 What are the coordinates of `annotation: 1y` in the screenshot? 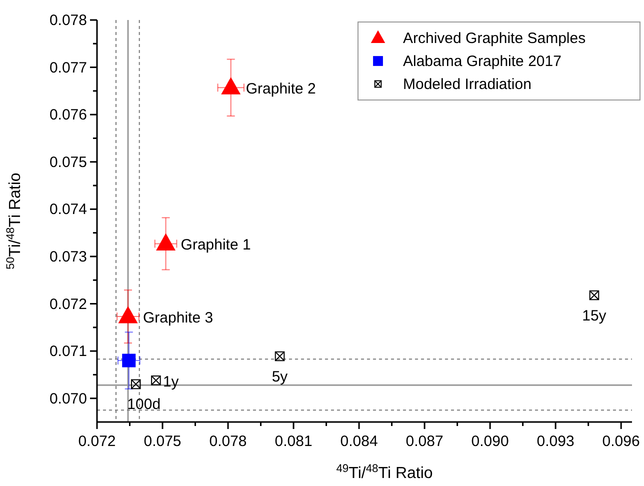 It's located at (171, 381).